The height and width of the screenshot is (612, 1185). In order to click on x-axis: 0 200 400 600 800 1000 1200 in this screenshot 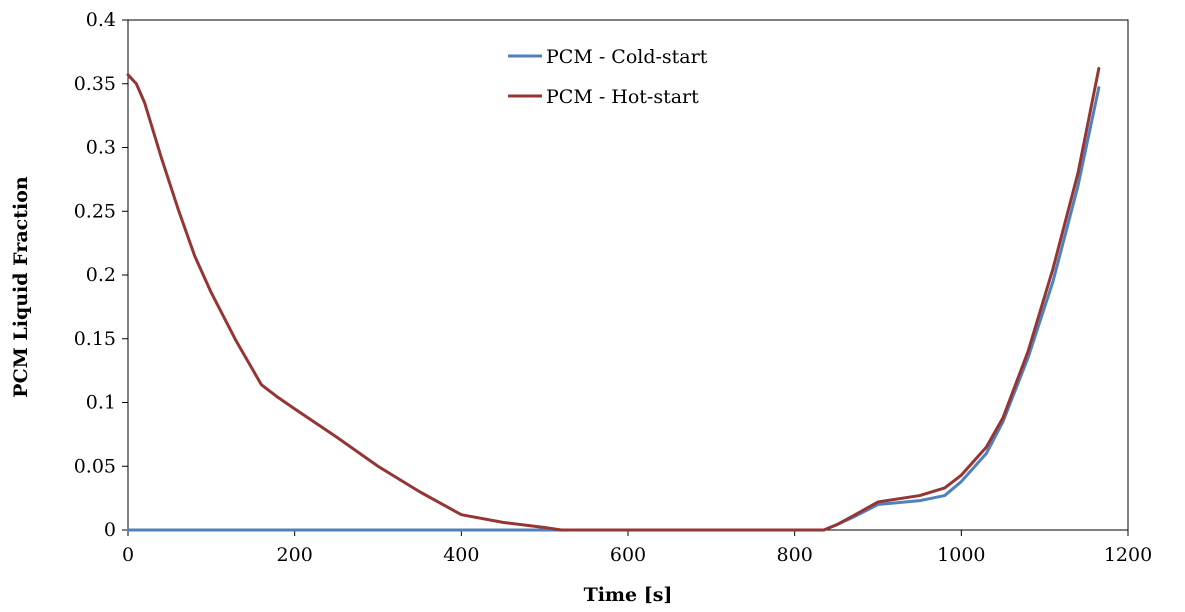, I will do `click(637, 548)`.